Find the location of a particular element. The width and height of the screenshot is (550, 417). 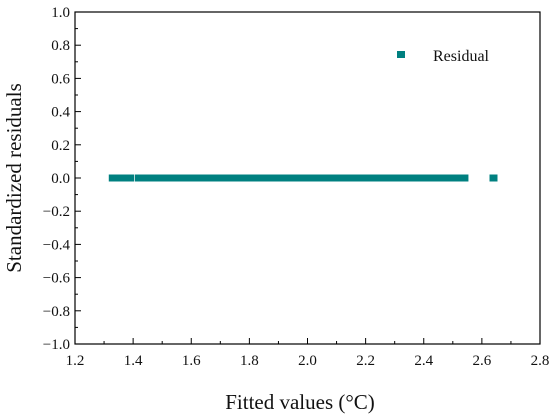

x-tick-label: 2.4 is located at coordinates (423, 361).